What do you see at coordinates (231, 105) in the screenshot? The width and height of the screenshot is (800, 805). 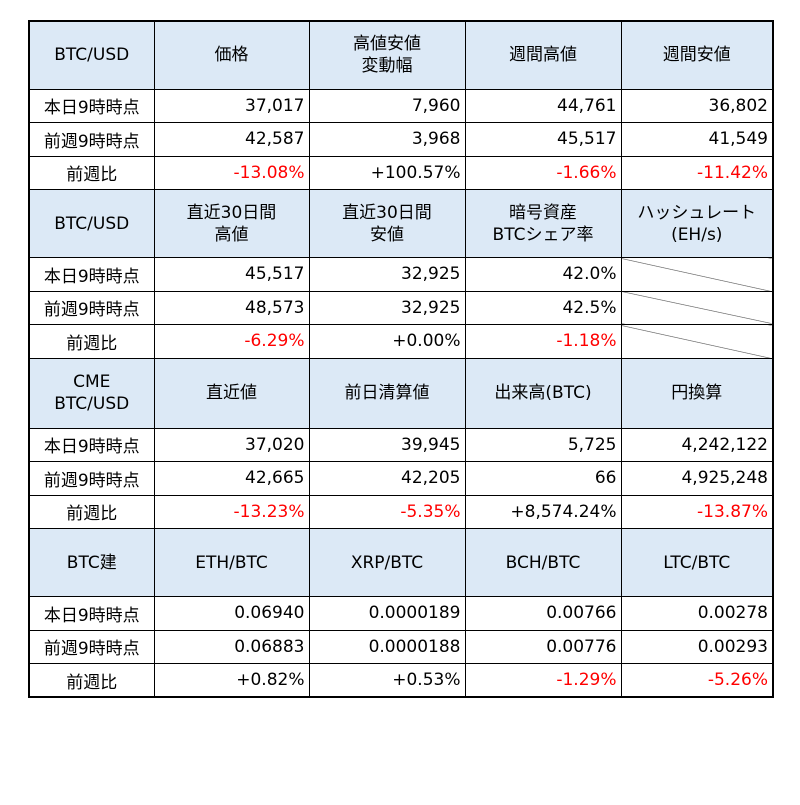 I see `value-cell: 37,017` at bounding box center [231, 105].